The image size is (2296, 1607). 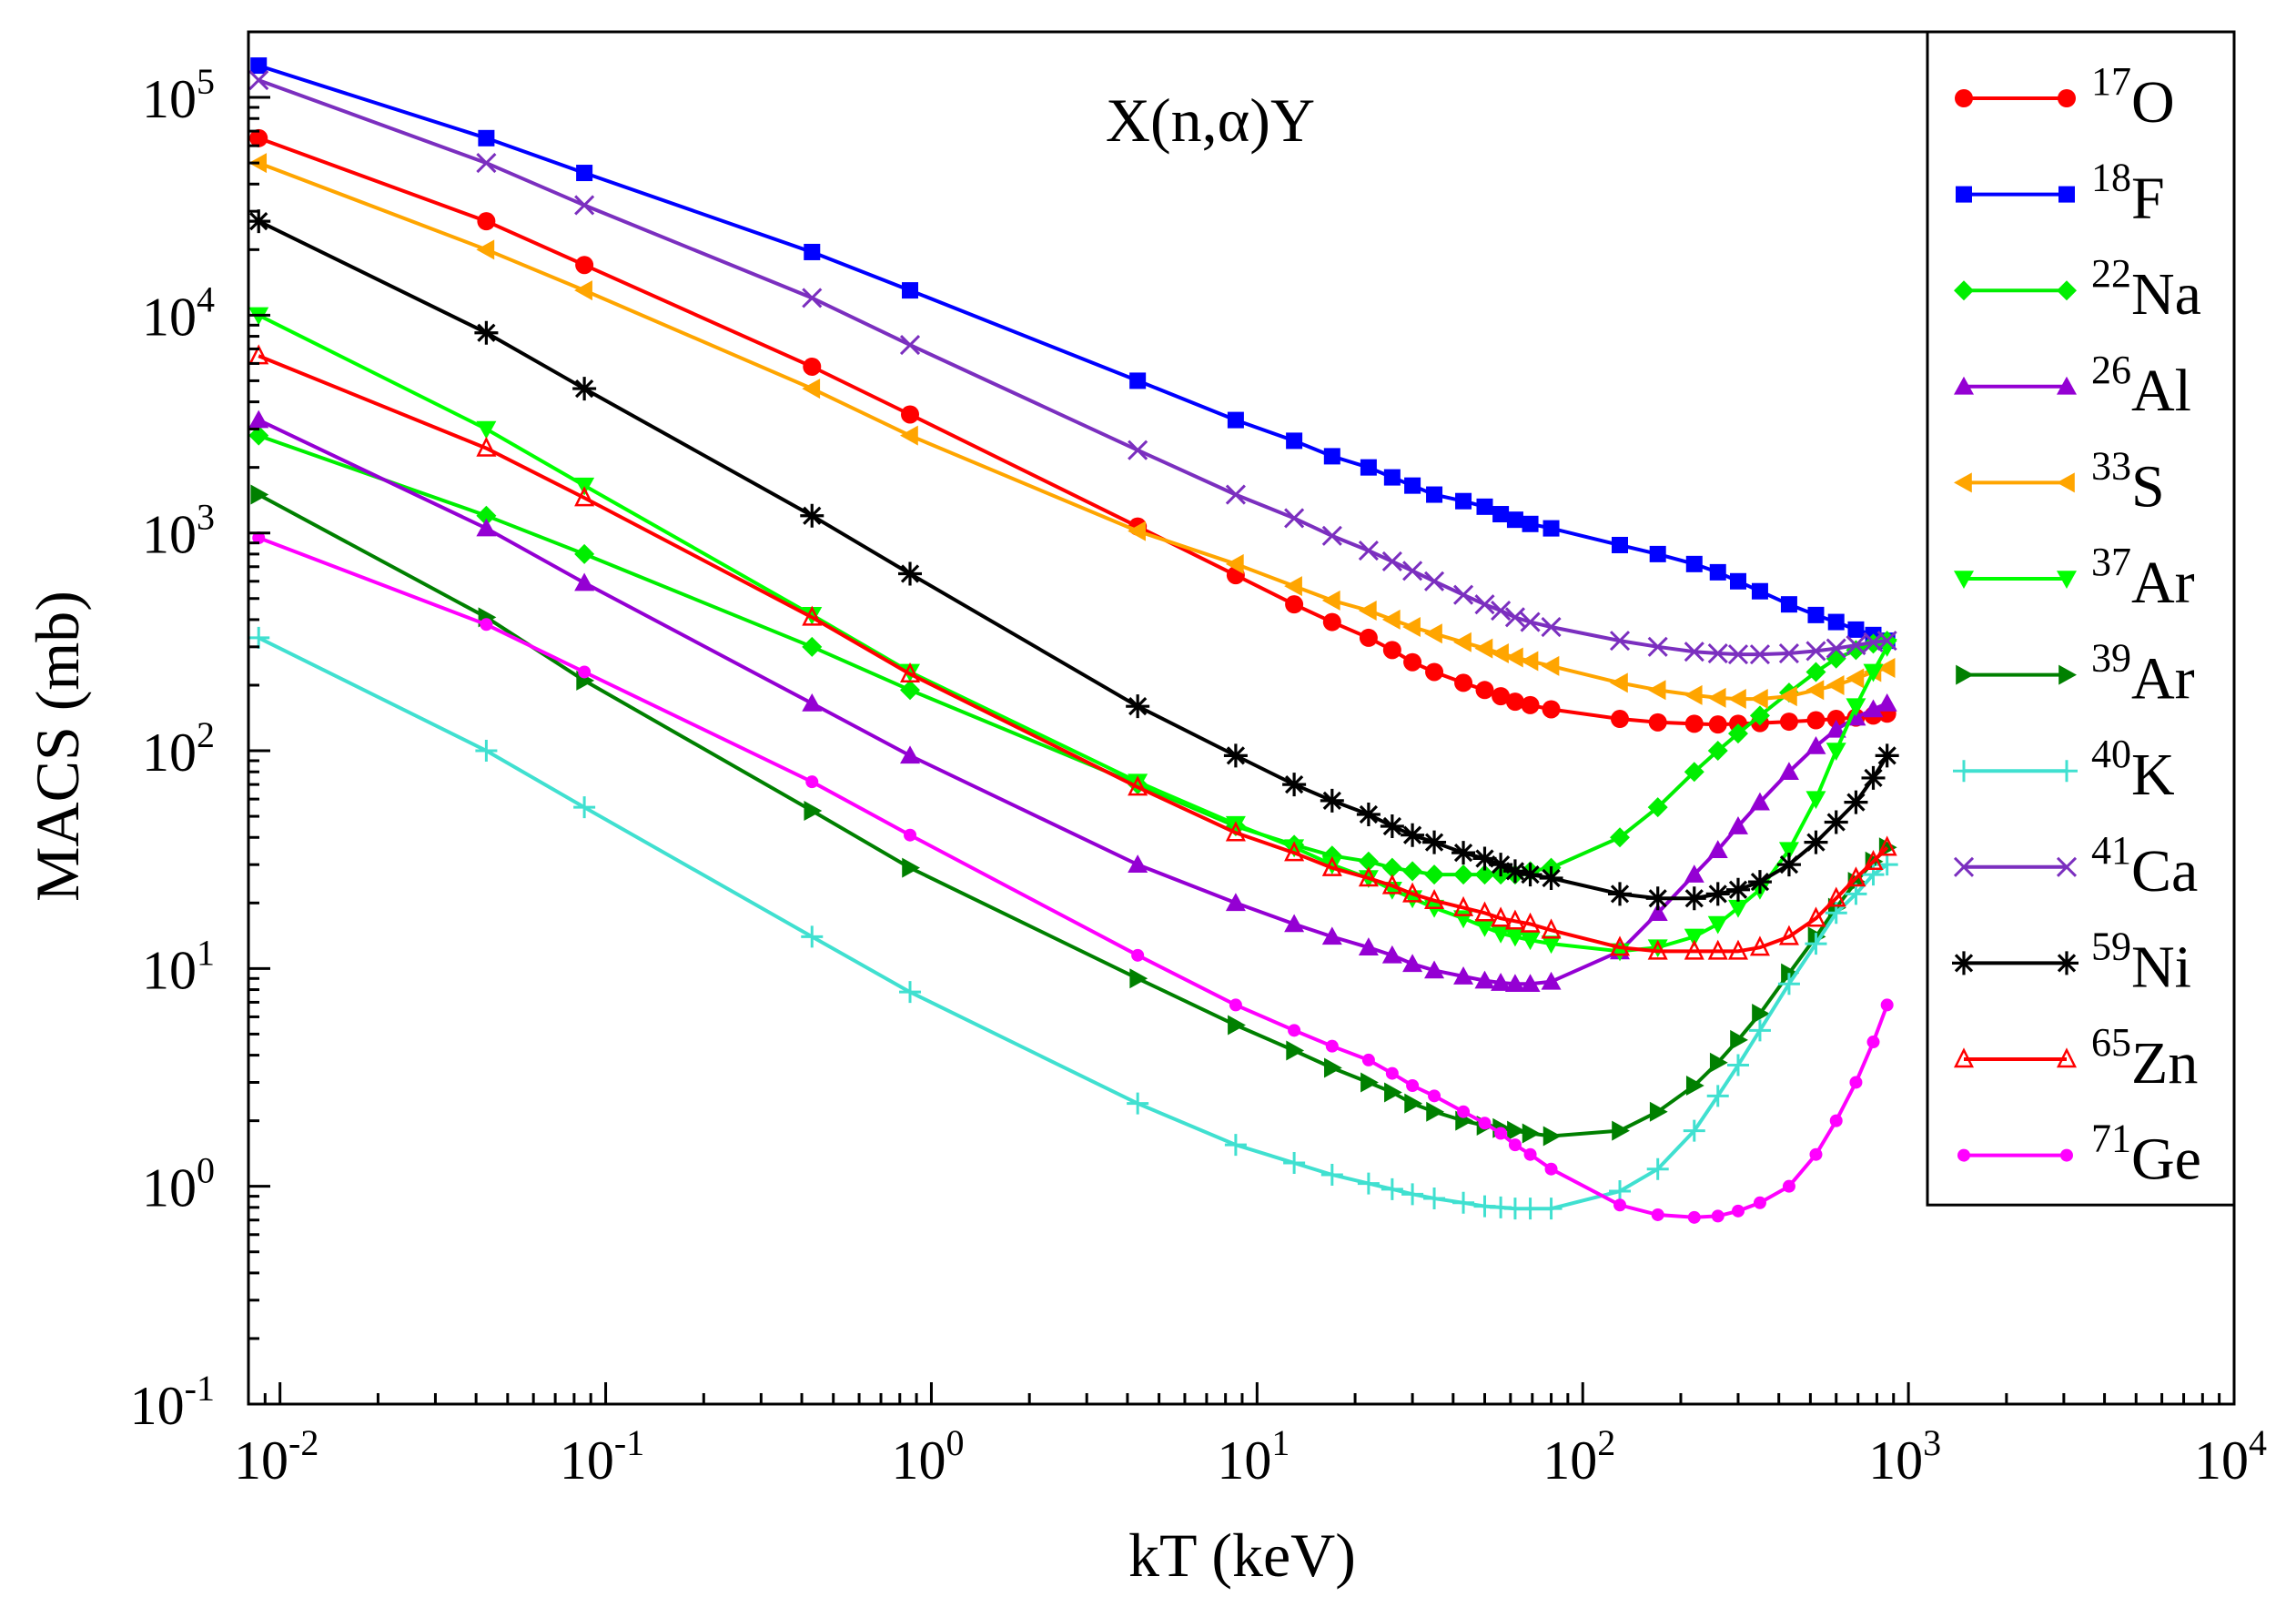 What do you see at coordinates (1579, 1457) in the screenshot?
I see `x-tick-label: 10²` at bounding box center [1579, 1457].